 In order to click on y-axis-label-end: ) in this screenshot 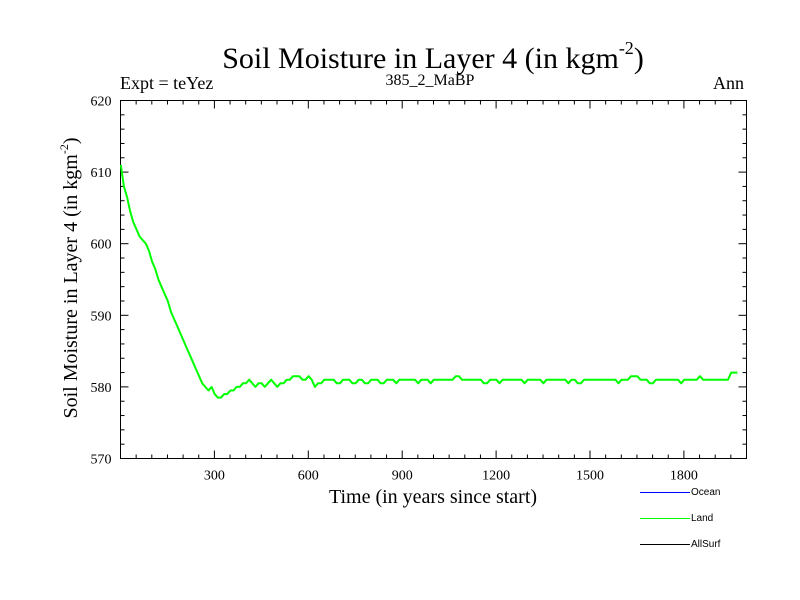, I will do `click(71, 141)`.